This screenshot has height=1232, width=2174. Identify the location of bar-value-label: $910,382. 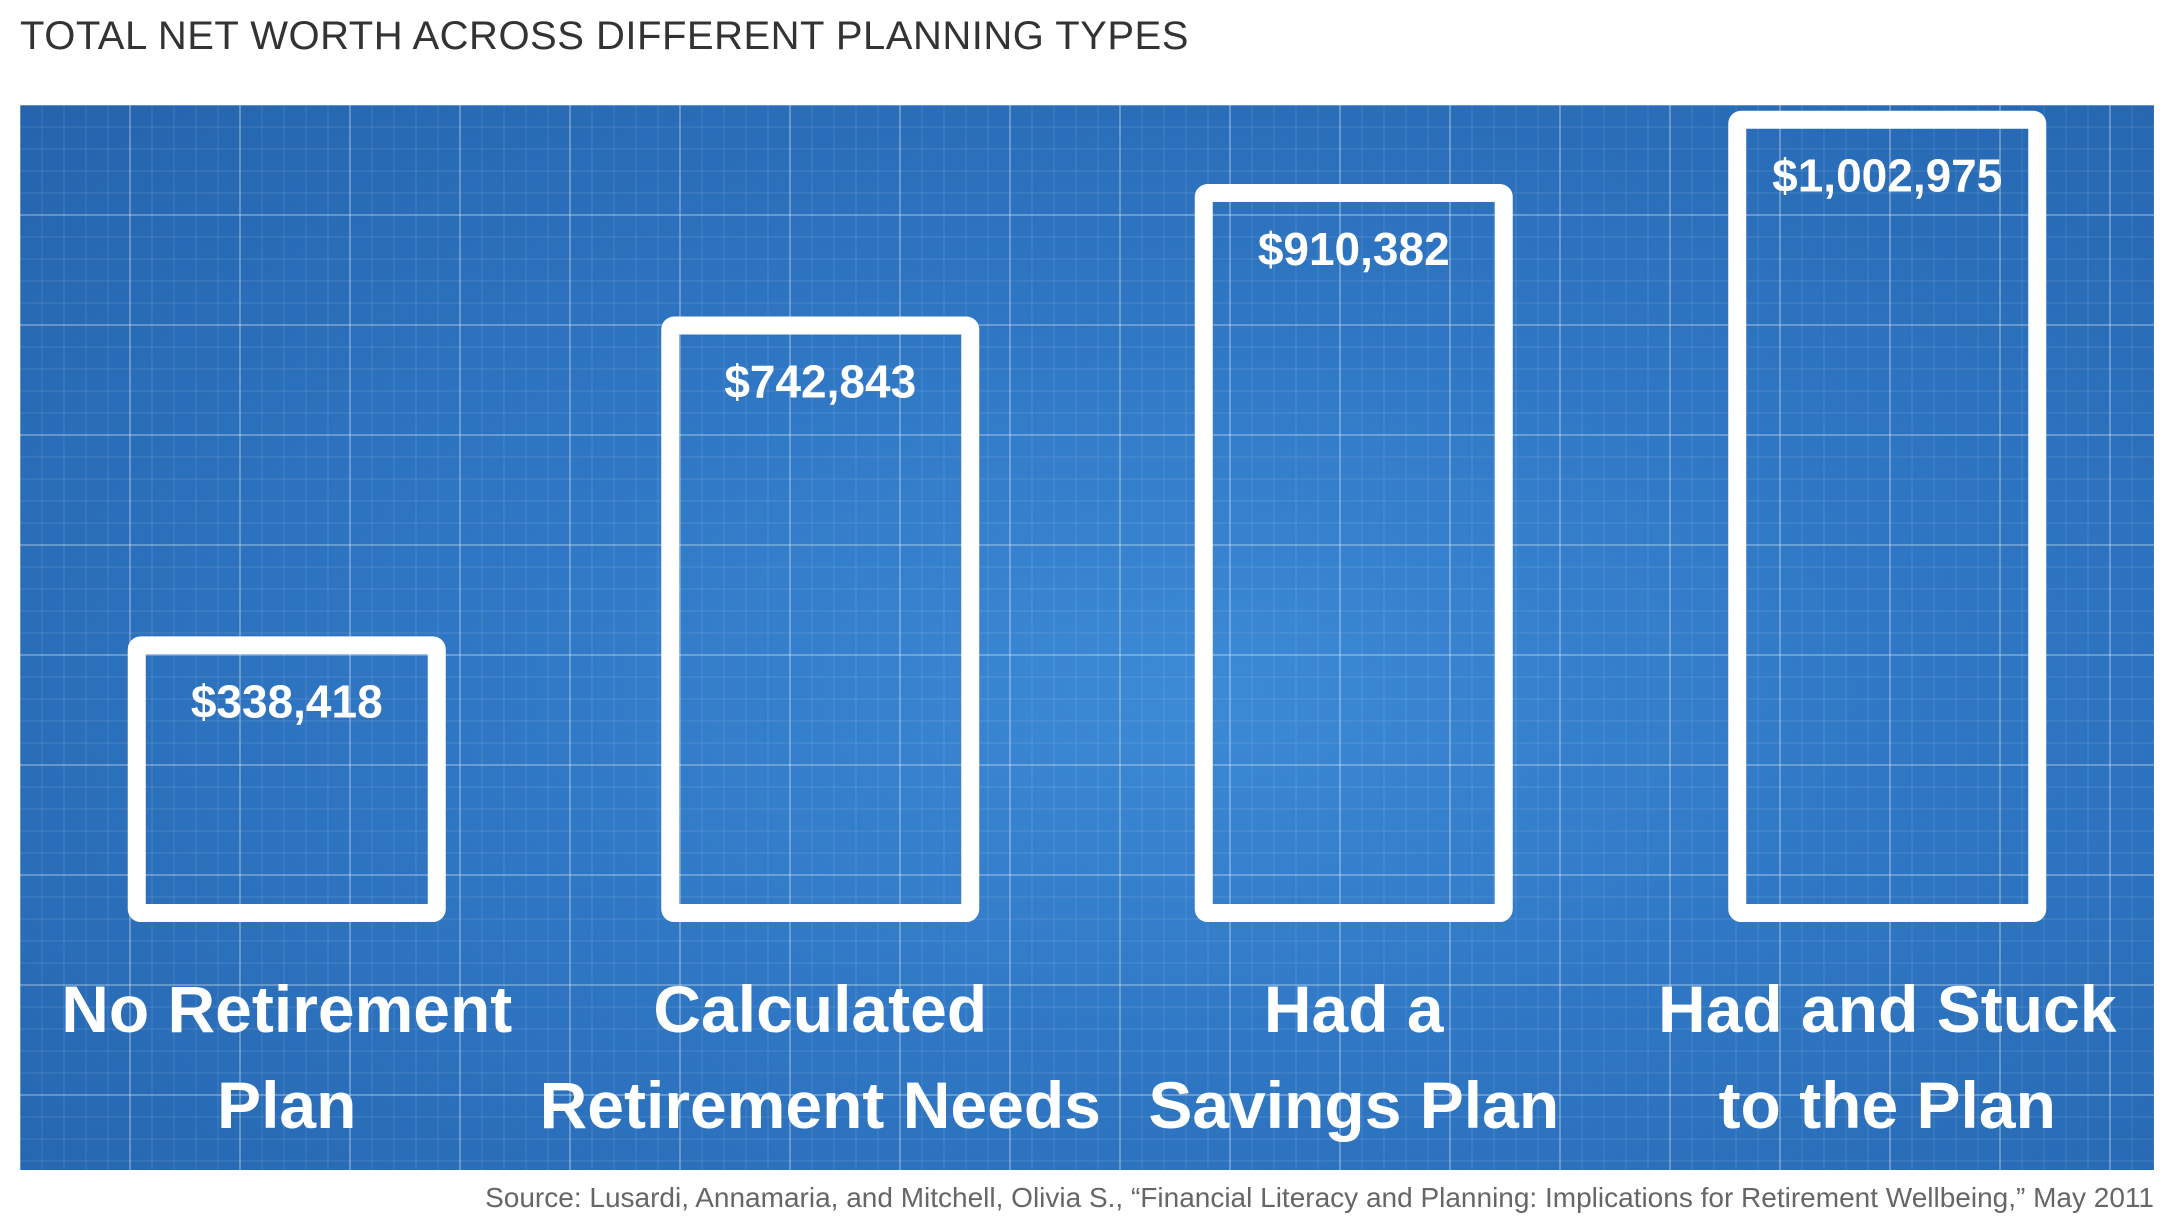
(1354, 249).